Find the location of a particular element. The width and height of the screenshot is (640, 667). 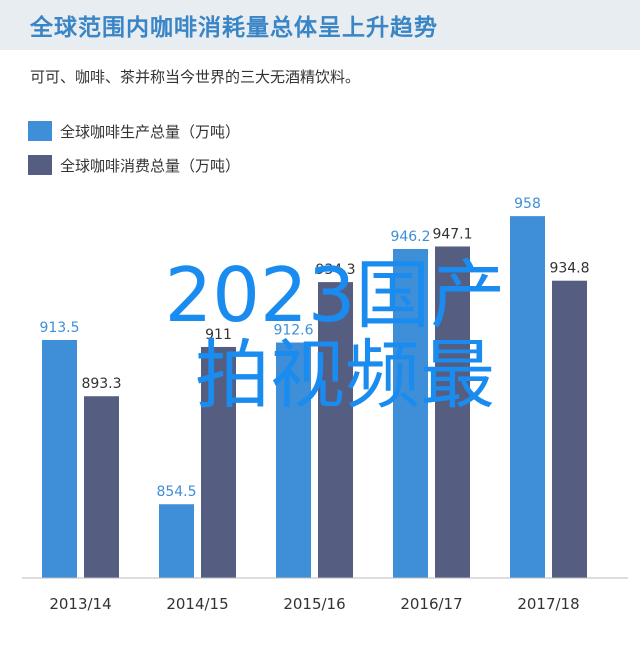

data-label-consumption-0: 893.3 is located at coordinates (101, 384).